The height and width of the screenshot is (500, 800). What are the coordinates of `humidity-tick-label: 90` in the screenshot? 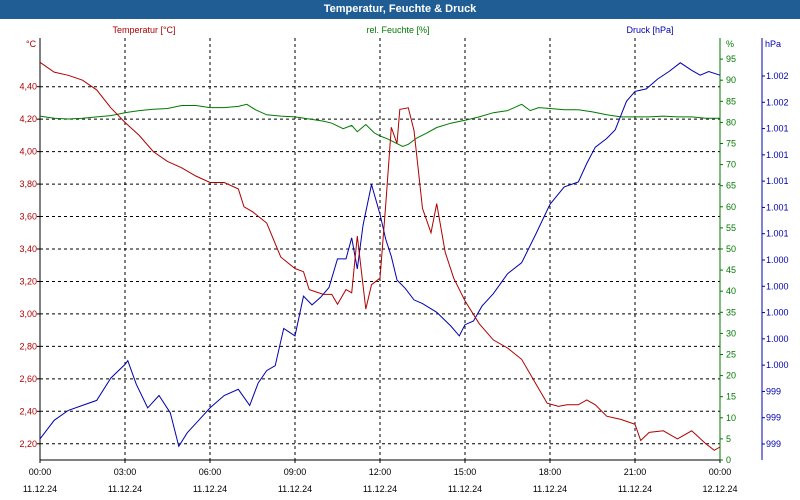 It's located at (731, 80).